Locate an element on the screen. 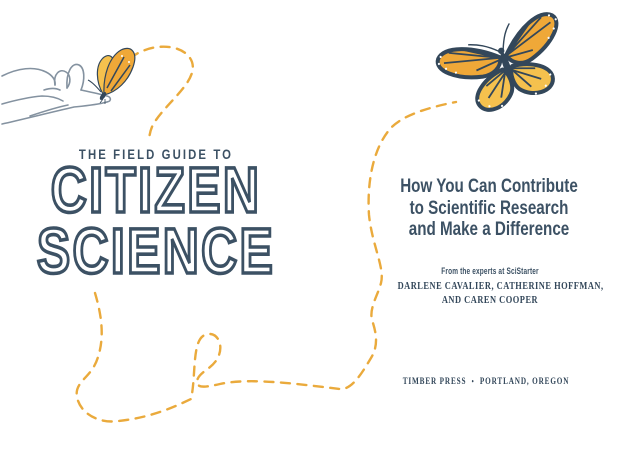  hand-icon is located at coordinates (56, 94).